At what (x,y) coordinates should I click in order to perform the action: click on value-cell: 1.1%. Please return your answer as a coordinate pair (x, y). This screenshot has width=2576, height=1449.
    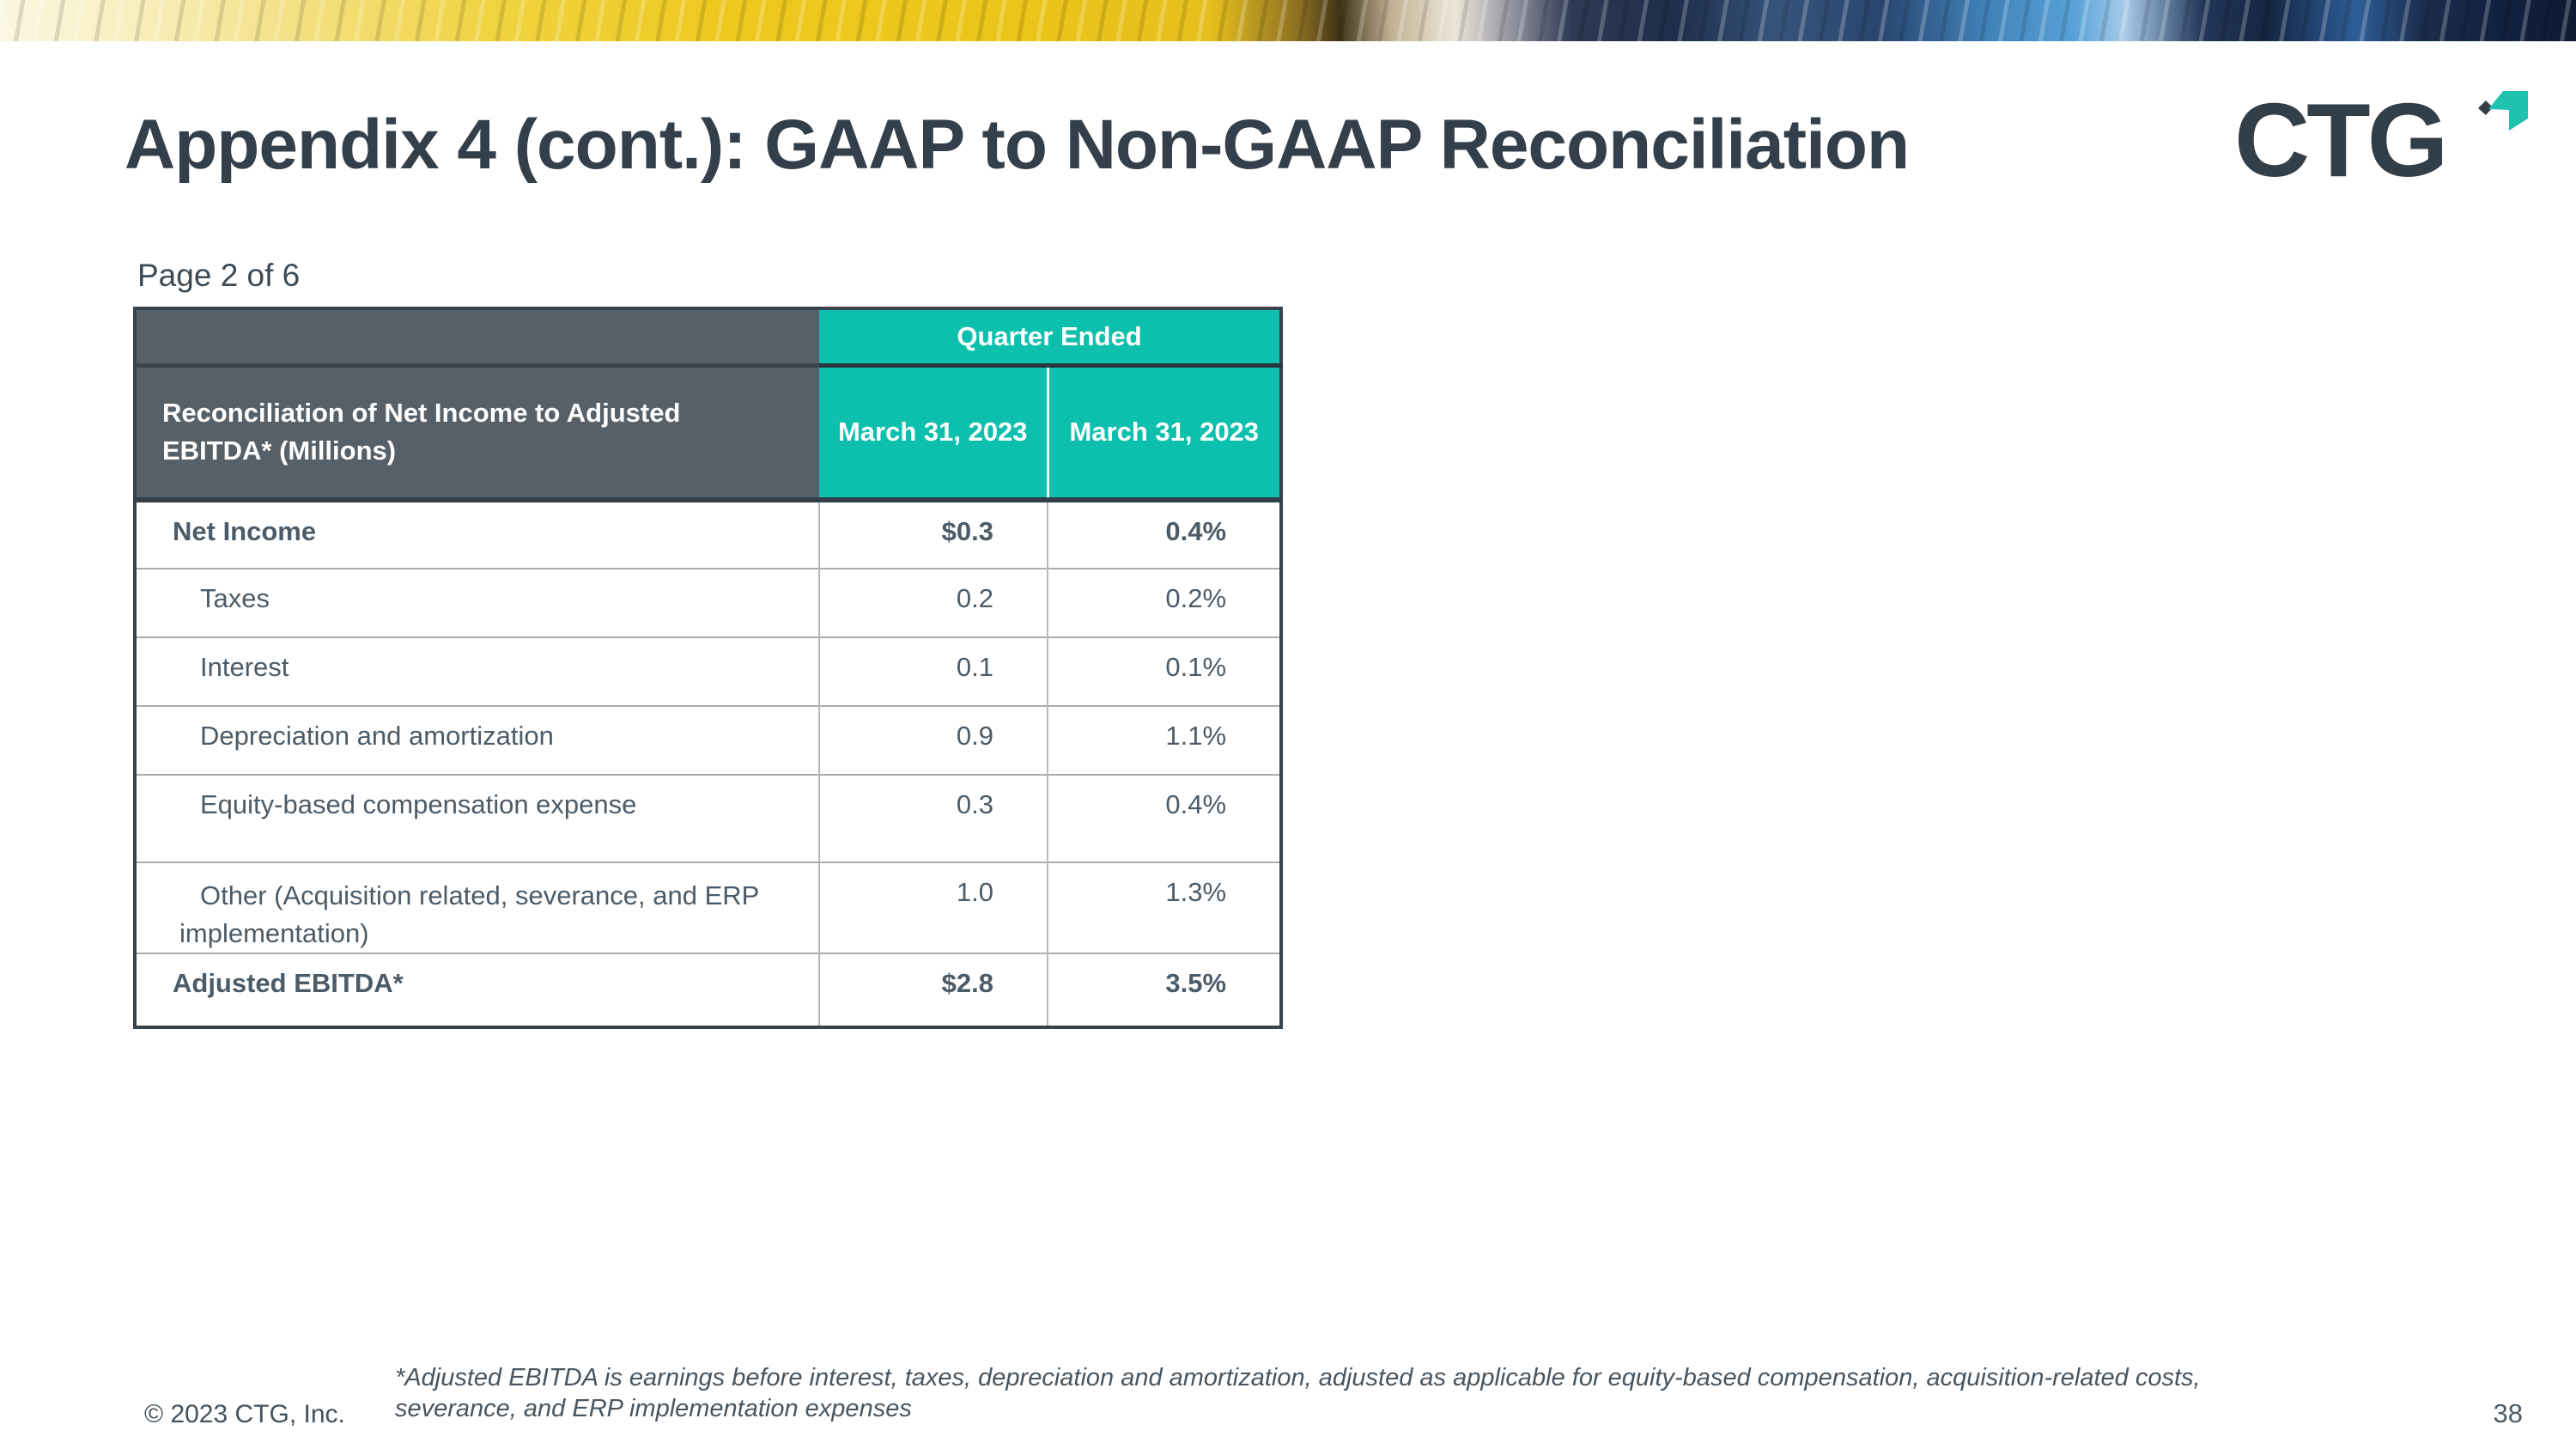
    Looking at the image, I should click on (1164, 740).